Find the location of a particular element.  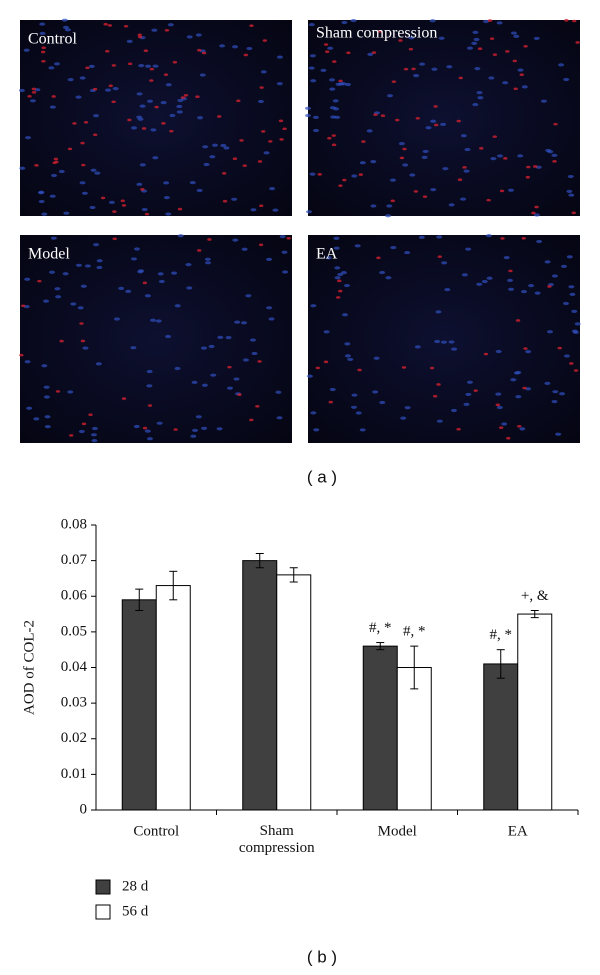

x-tick-label: Model is located at coordinates (397, 831).